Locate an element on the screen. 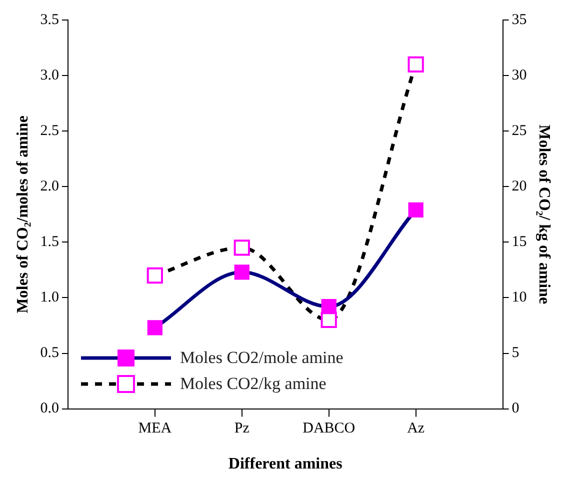 Image resolution: width=569 pixels, height=490 pixels. x-tick-label: MEA is located at coordinates (155, 428).